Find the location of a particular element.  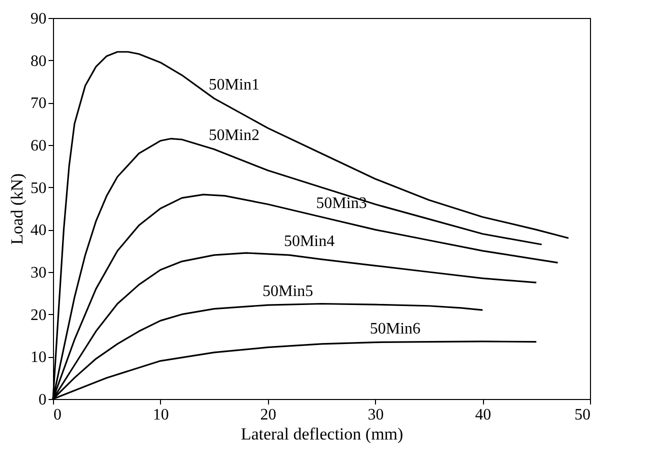

y-tick-label: 50 is located at coordinates (38, 188).